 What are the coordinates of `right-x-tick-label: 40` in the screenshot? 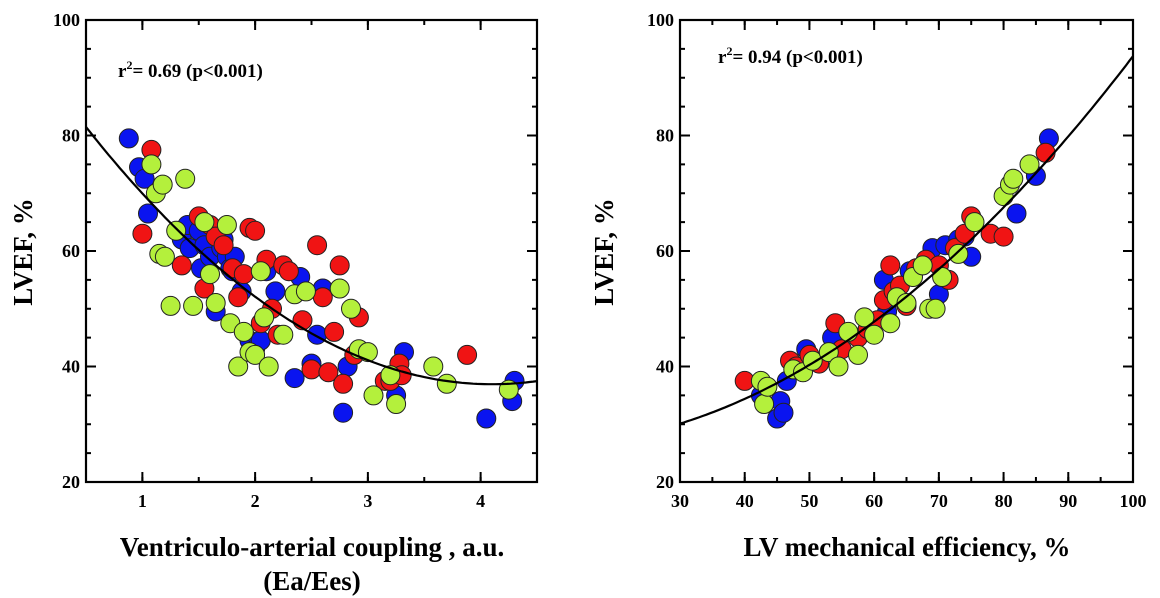 It's located at (745, 501).